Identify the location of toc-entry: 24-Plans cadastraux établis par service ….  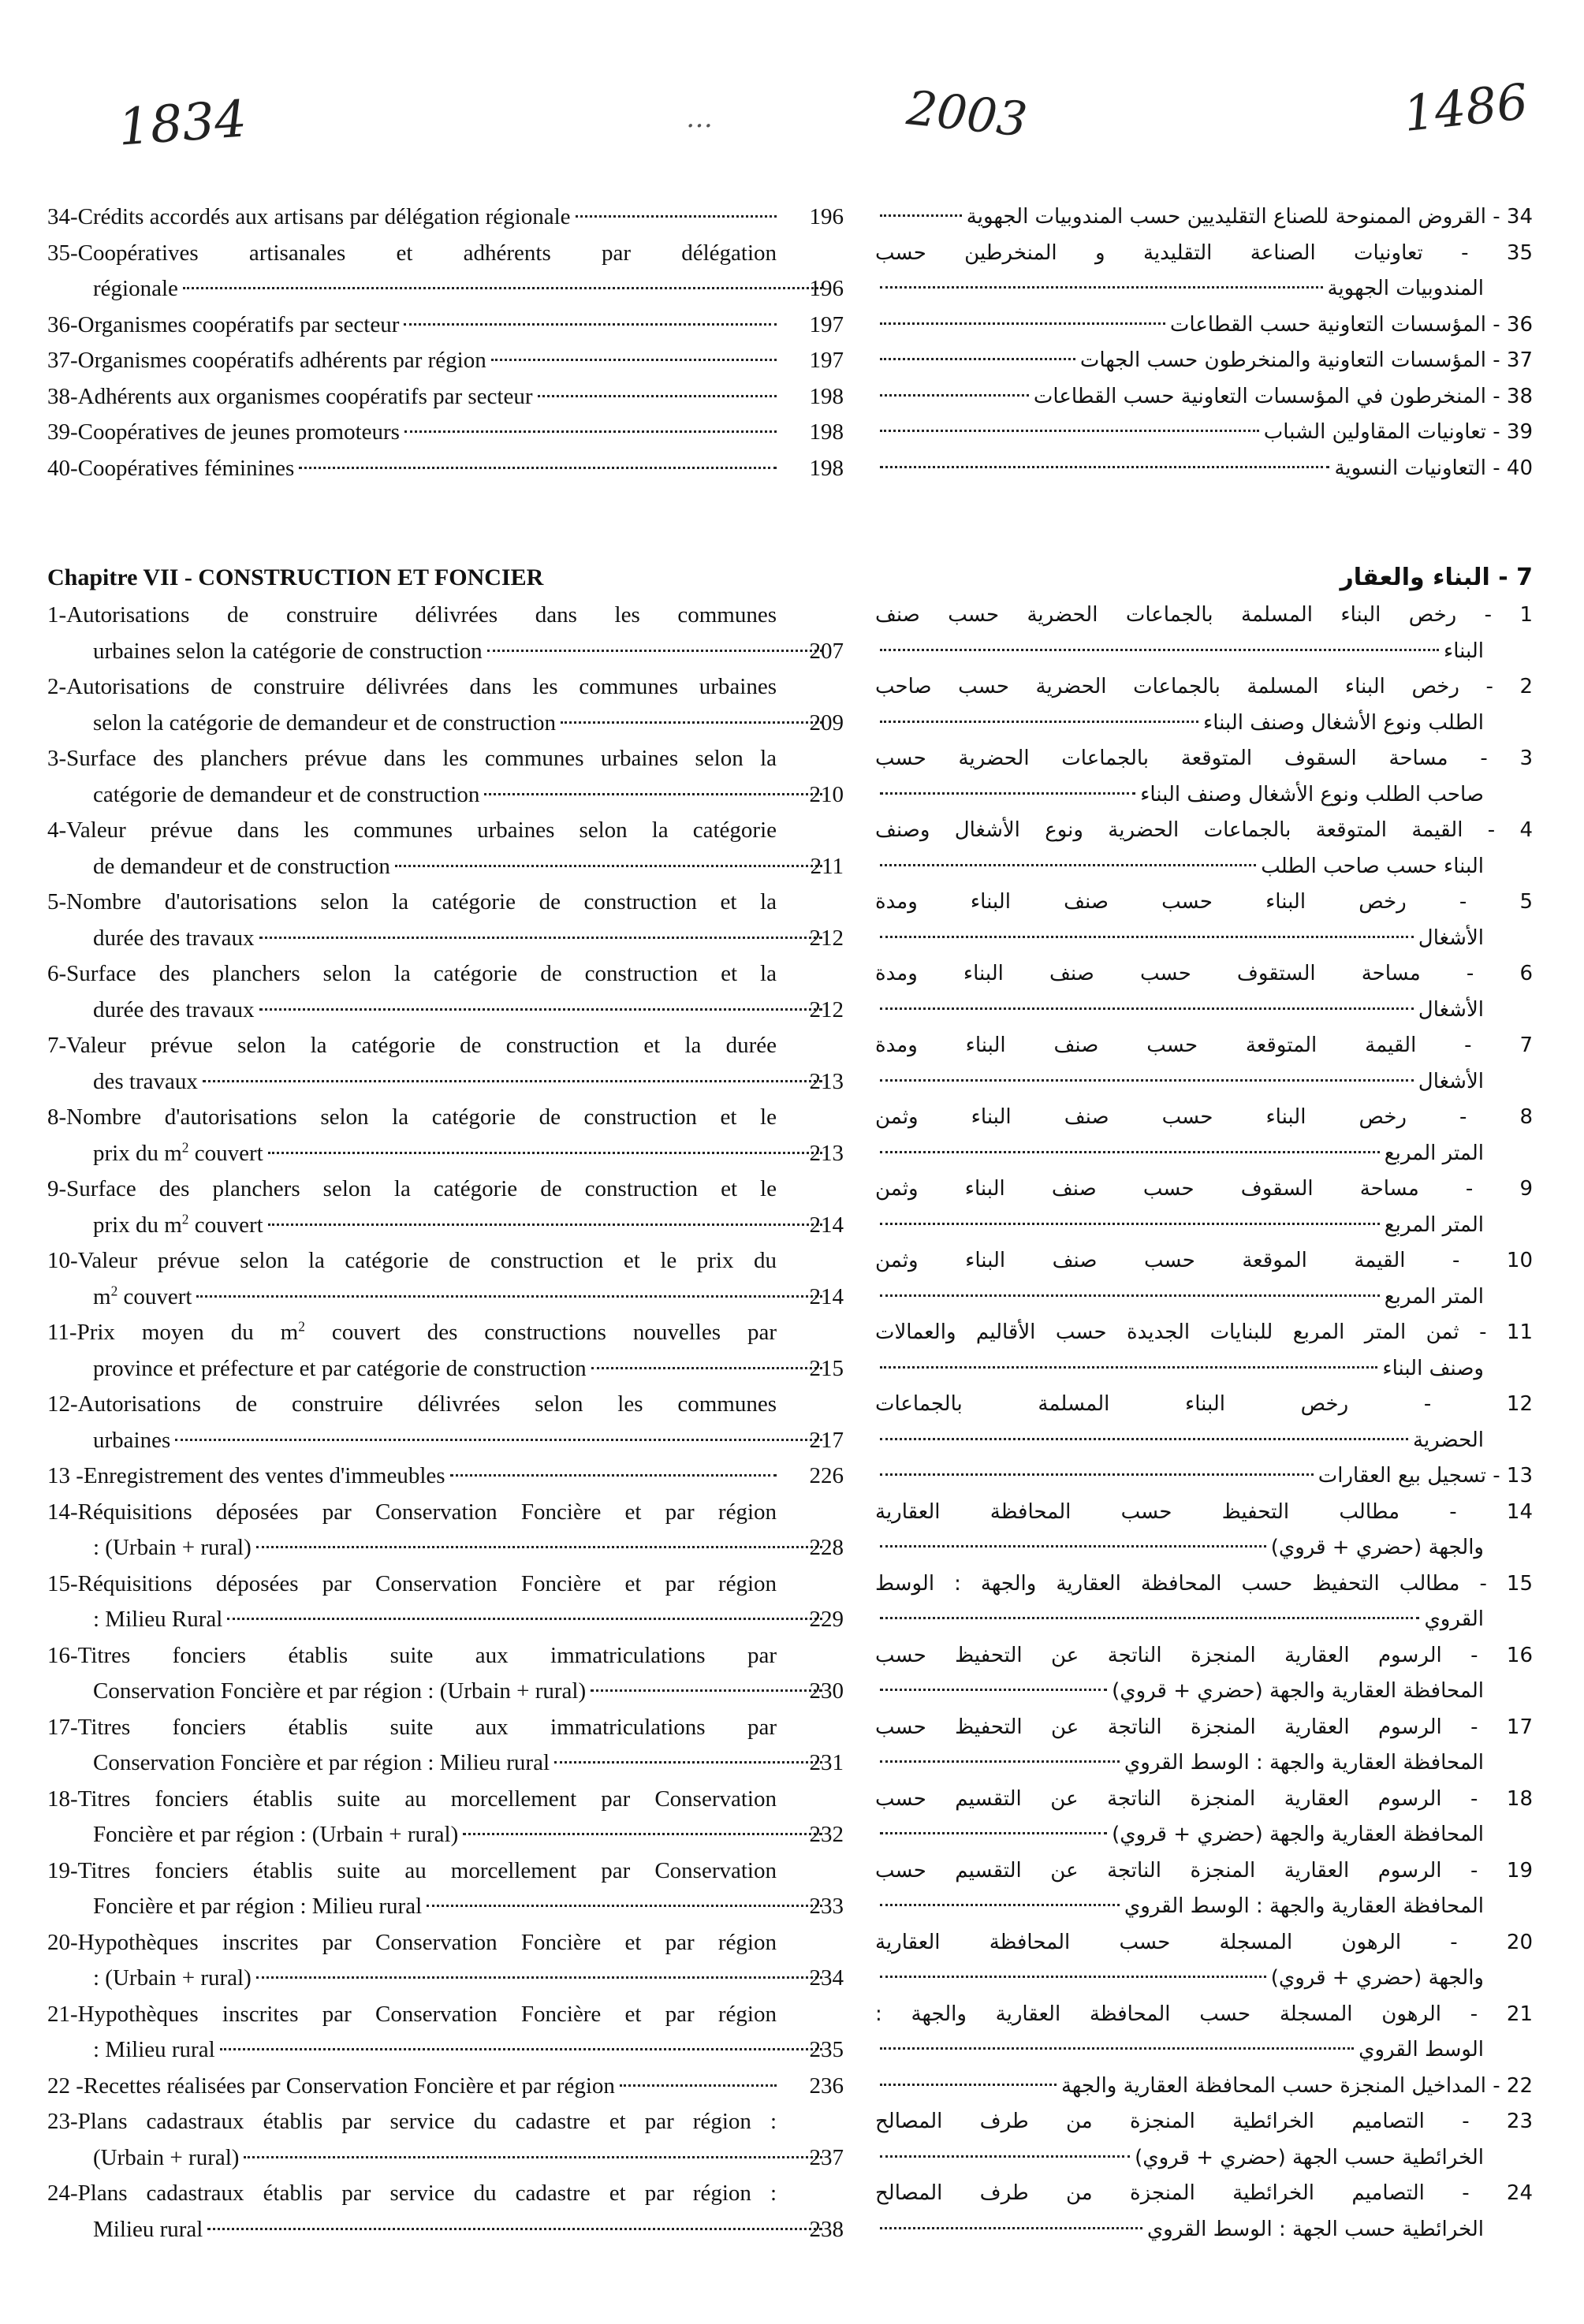
(445, 2212).